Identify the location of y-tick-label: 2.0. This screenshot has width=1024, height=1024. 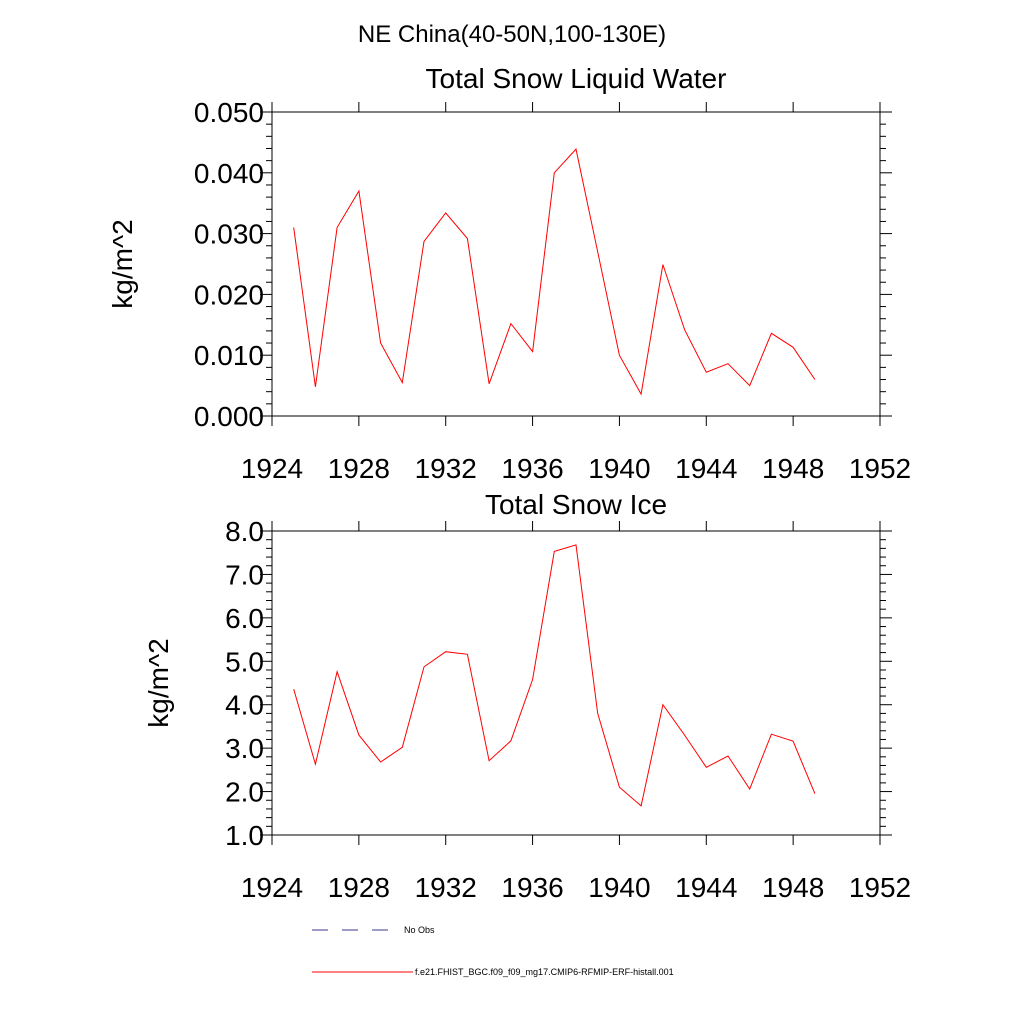
(244, 792).